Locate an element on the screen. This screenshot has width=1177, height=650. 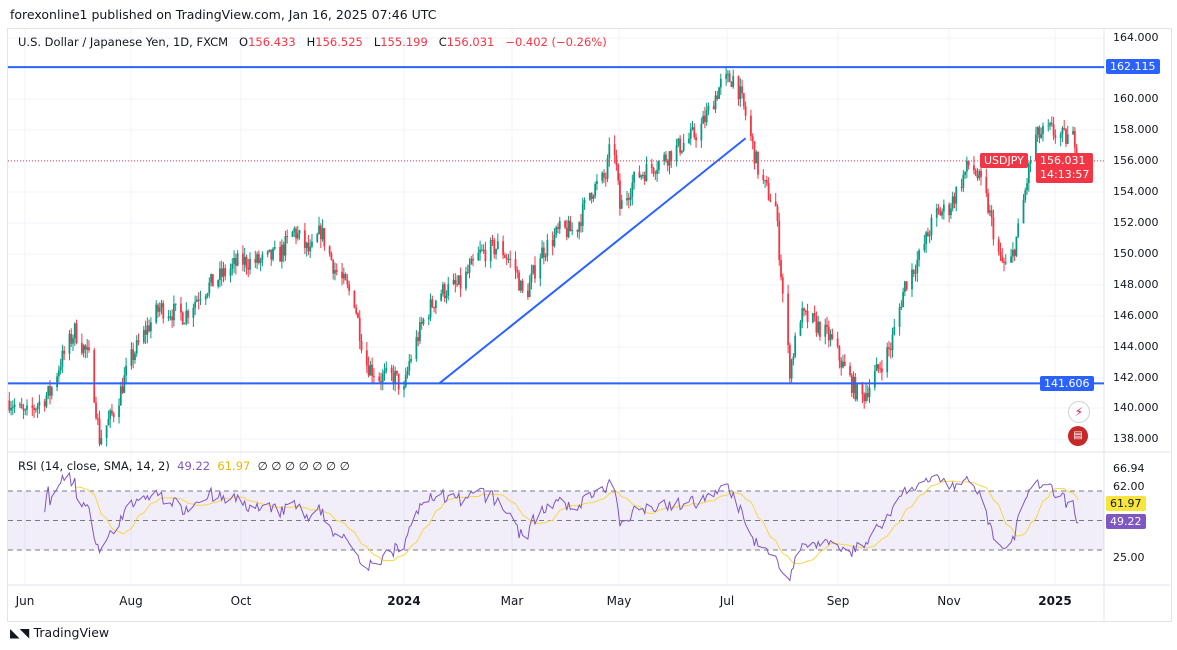
close-label: C is located at coordinates (442, 42).